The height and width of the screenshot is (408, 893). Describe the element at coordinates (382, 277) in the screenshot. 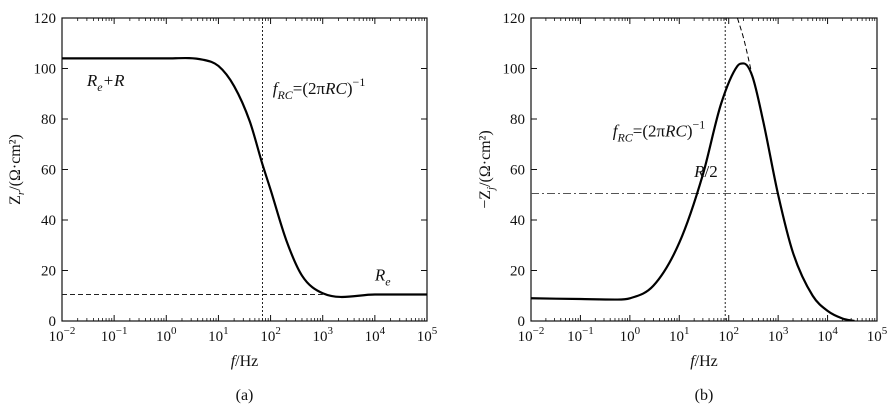

I see `annotation-re: Re` at that location.